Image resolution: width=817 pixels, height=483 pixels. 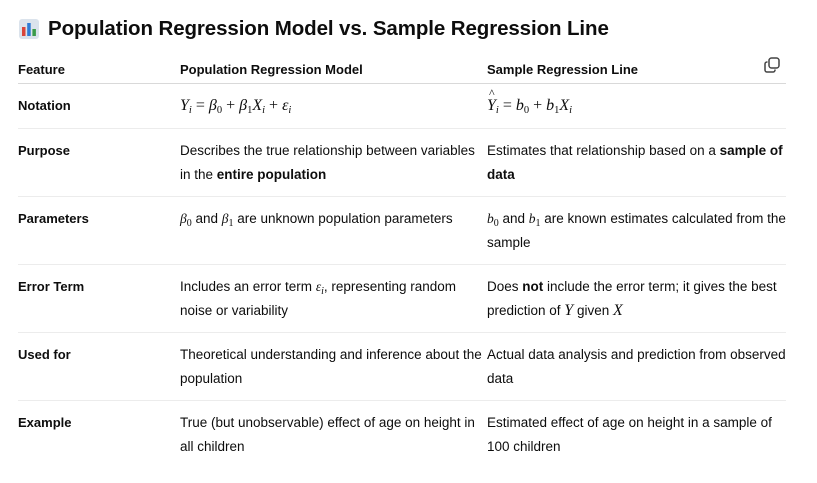 I want to click on feature-cell: Parameters, so click(x=99, y=230).